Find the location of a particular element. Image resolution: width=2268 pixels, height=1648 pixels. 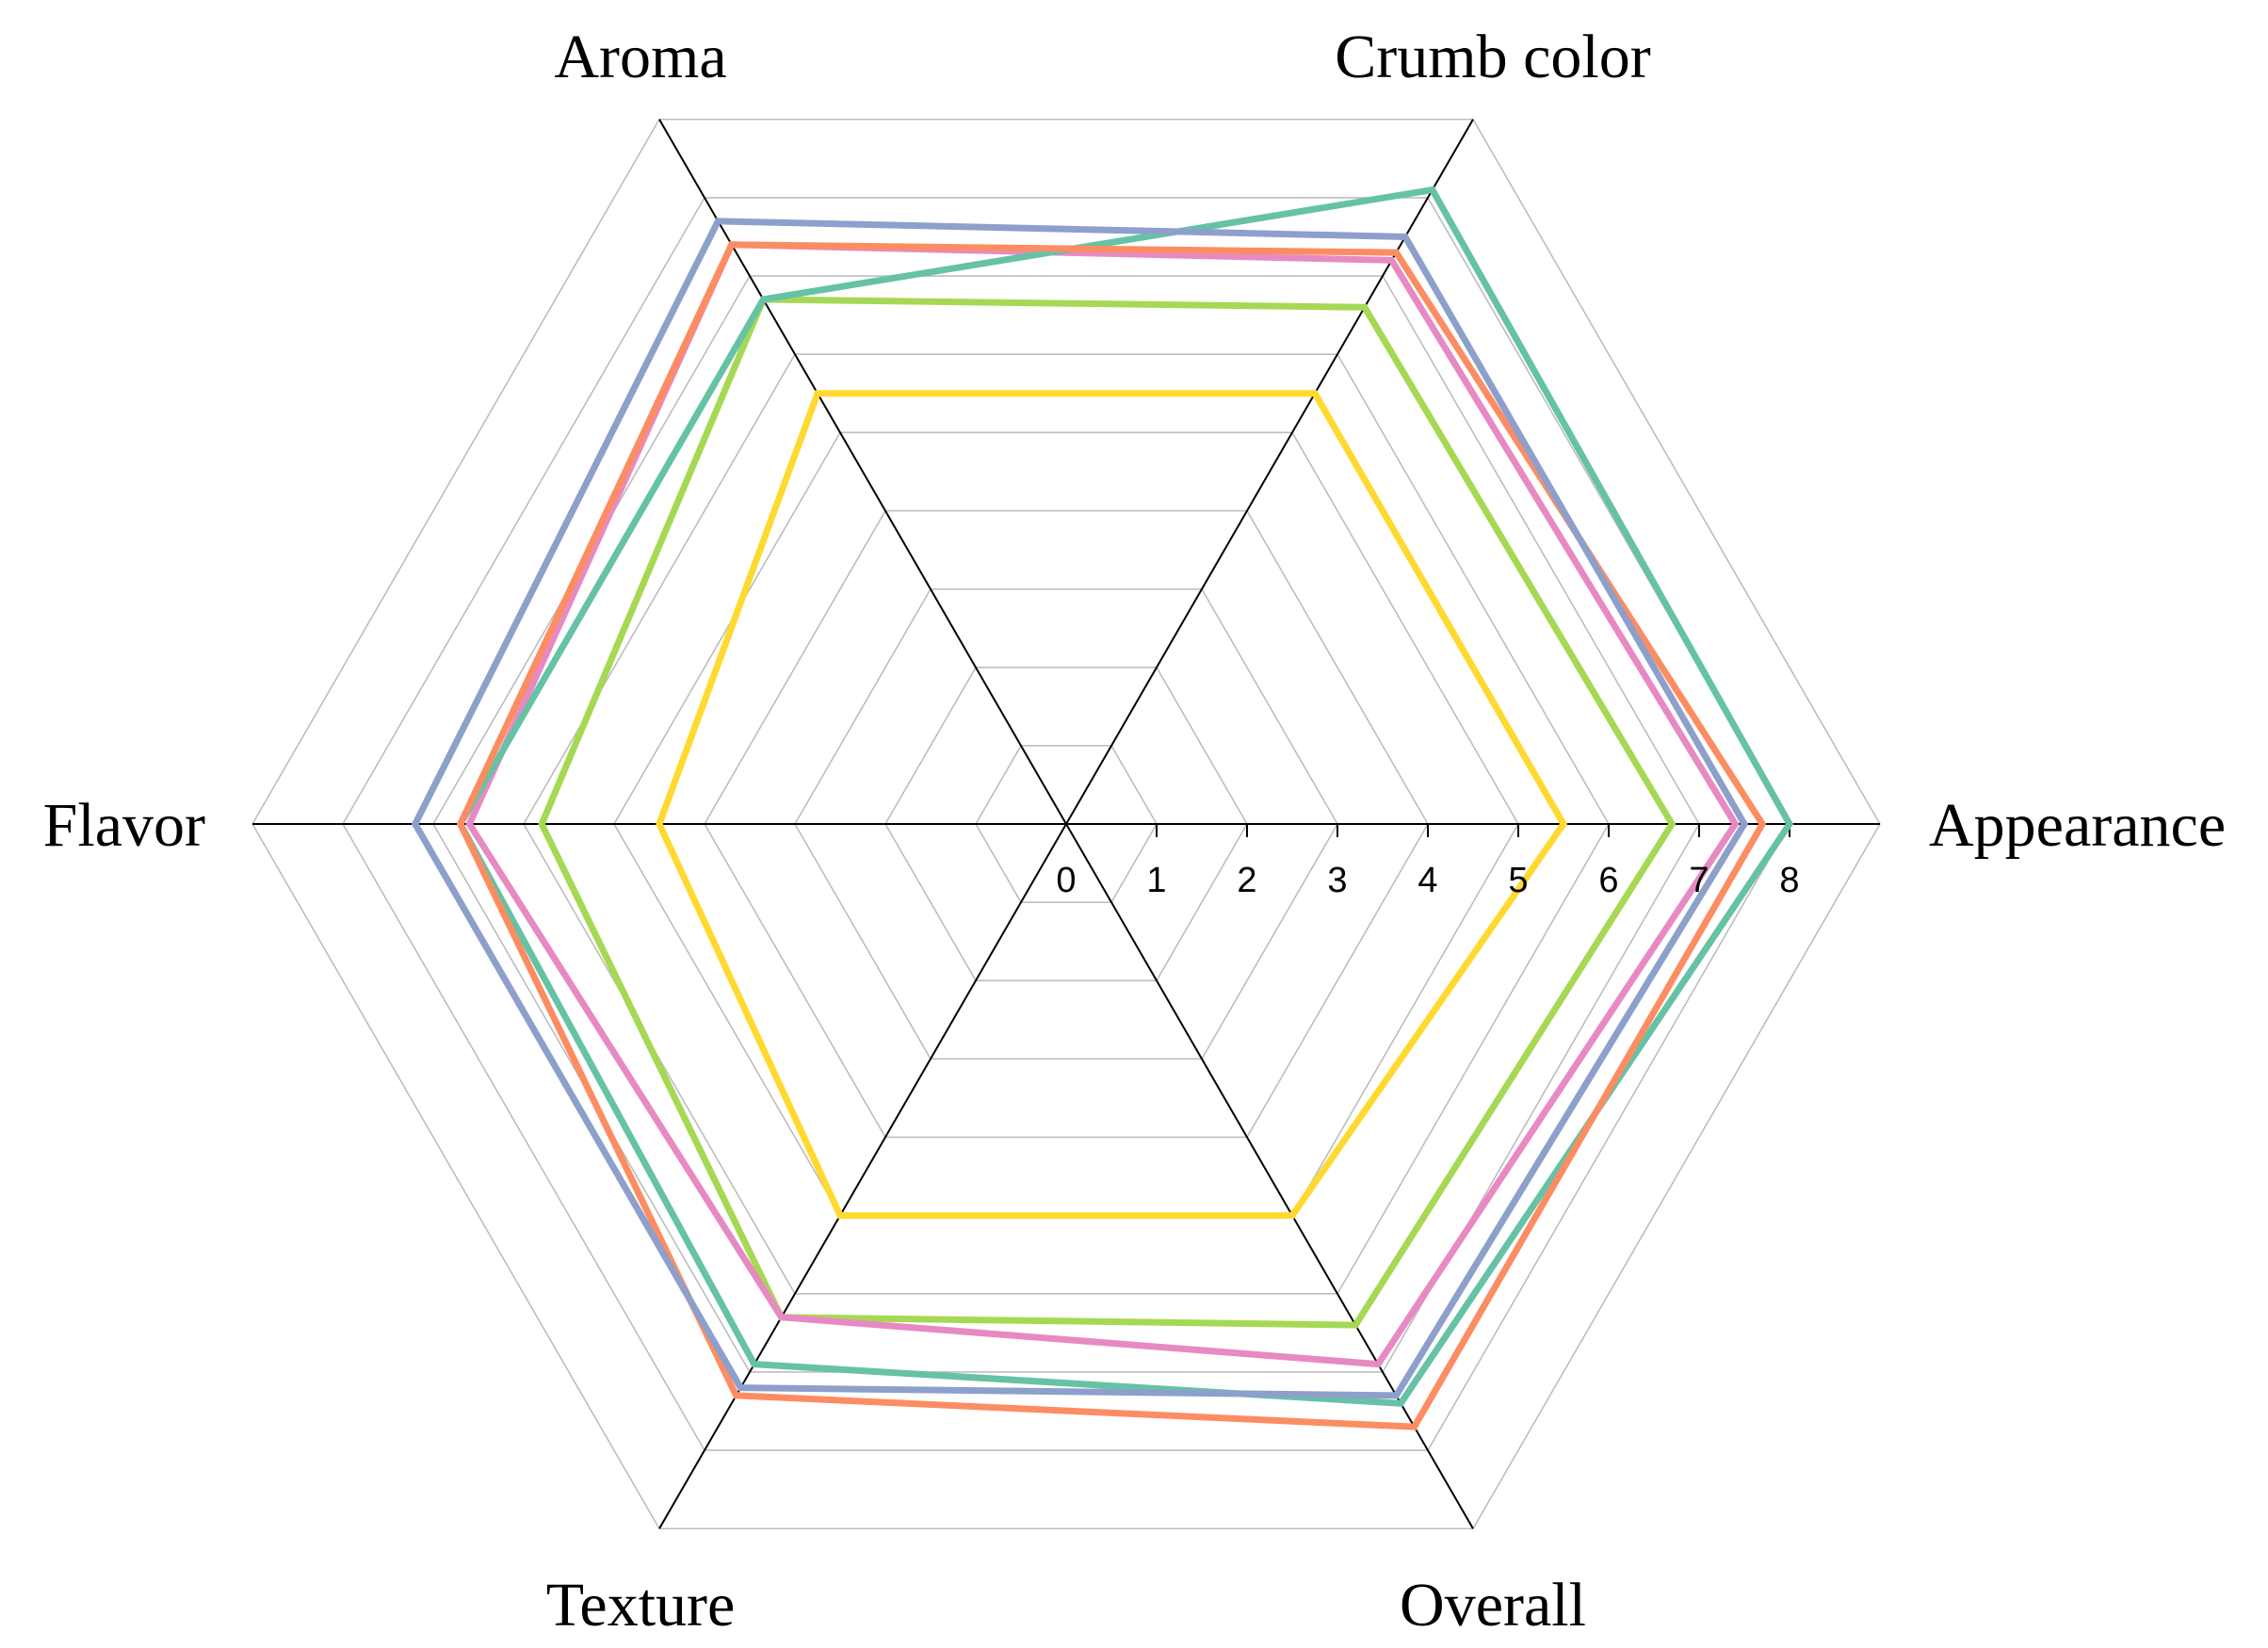

tick-label-4: 4 is located at coordinates (1427, 881).